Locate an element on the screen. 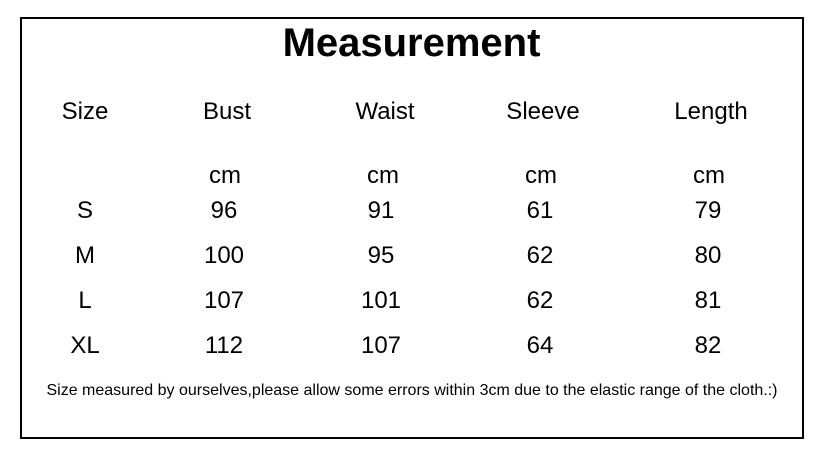  measurement-value: 81 is located at coordinates (708, 300).